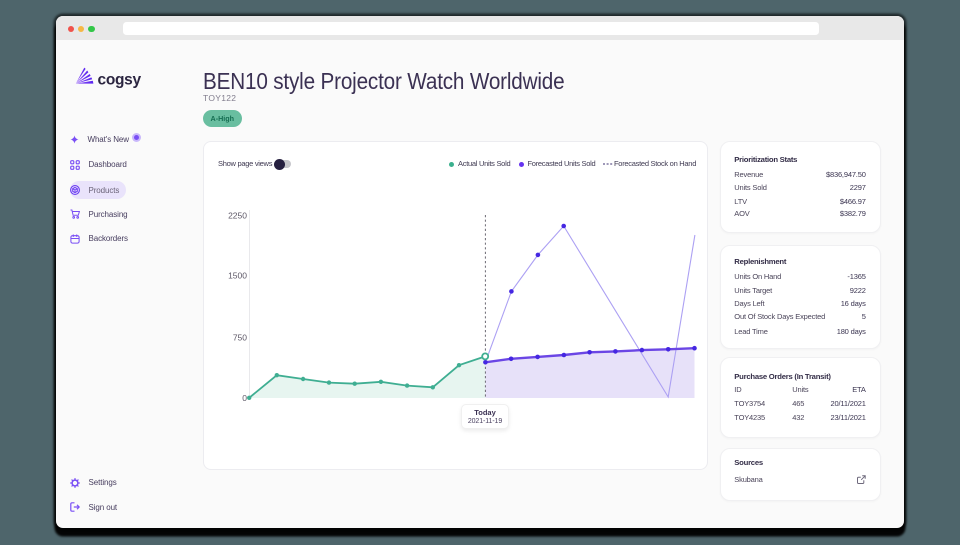  What do you see at coordinates (237, 216) in the screenshot?
I see `svg-text: 2250` at bounding box center [237, 216].